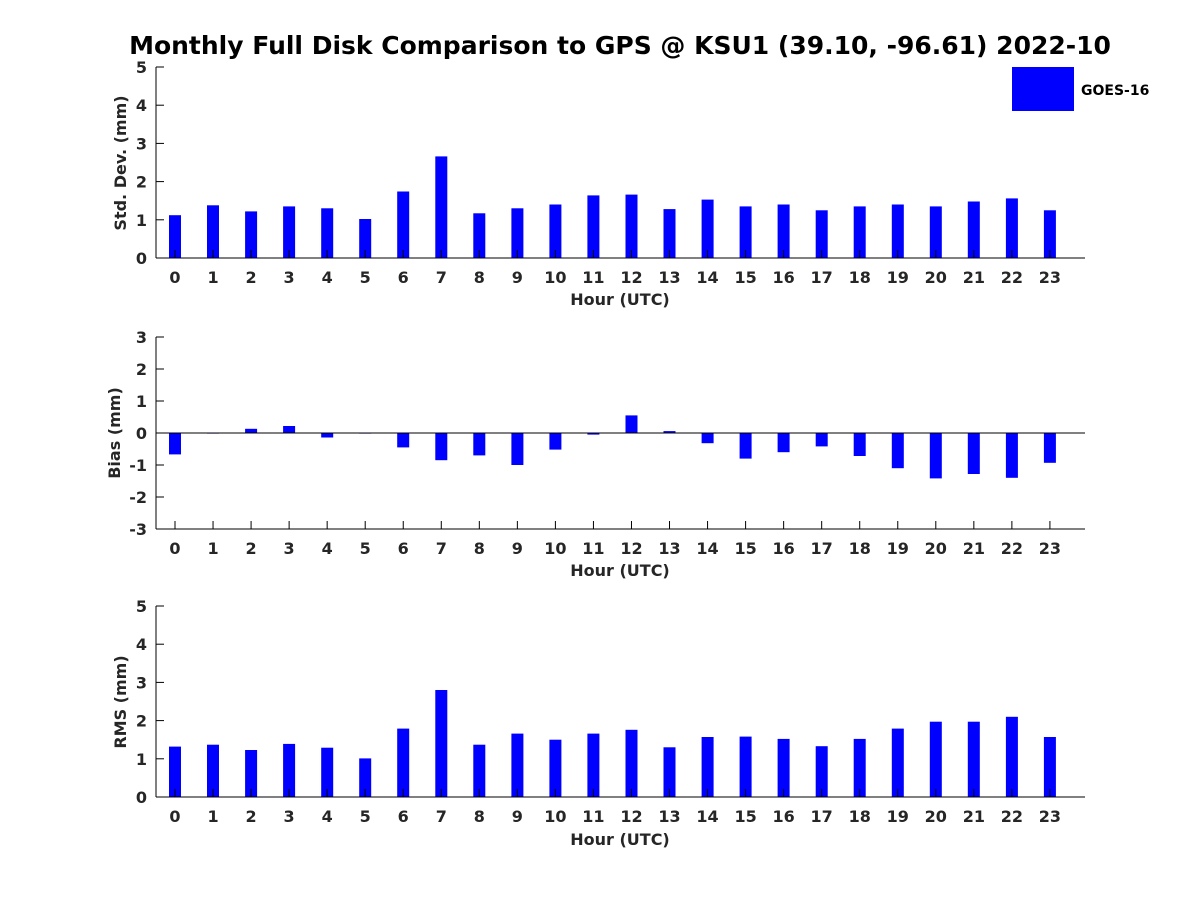 The width and height of the screenshot is (1200, 900). Describe the element at coordinates (1012, 277) in the screenshot. I see `std-dev-xtick-22: 22` at that location.